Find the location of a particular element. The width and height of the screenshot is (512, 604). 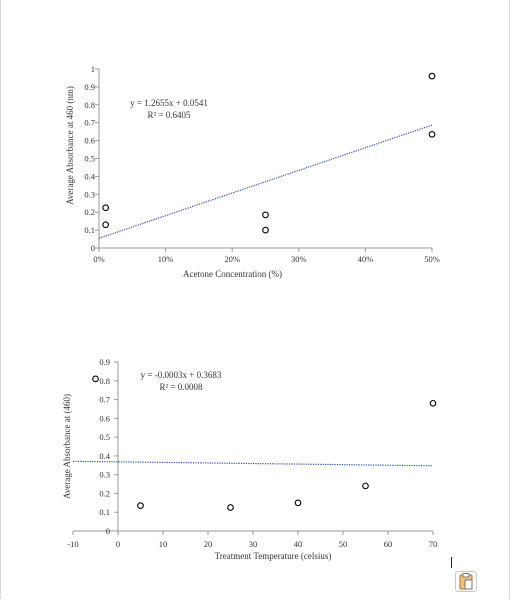

x-tick-label: 30% is located at coordinates (299, 259).